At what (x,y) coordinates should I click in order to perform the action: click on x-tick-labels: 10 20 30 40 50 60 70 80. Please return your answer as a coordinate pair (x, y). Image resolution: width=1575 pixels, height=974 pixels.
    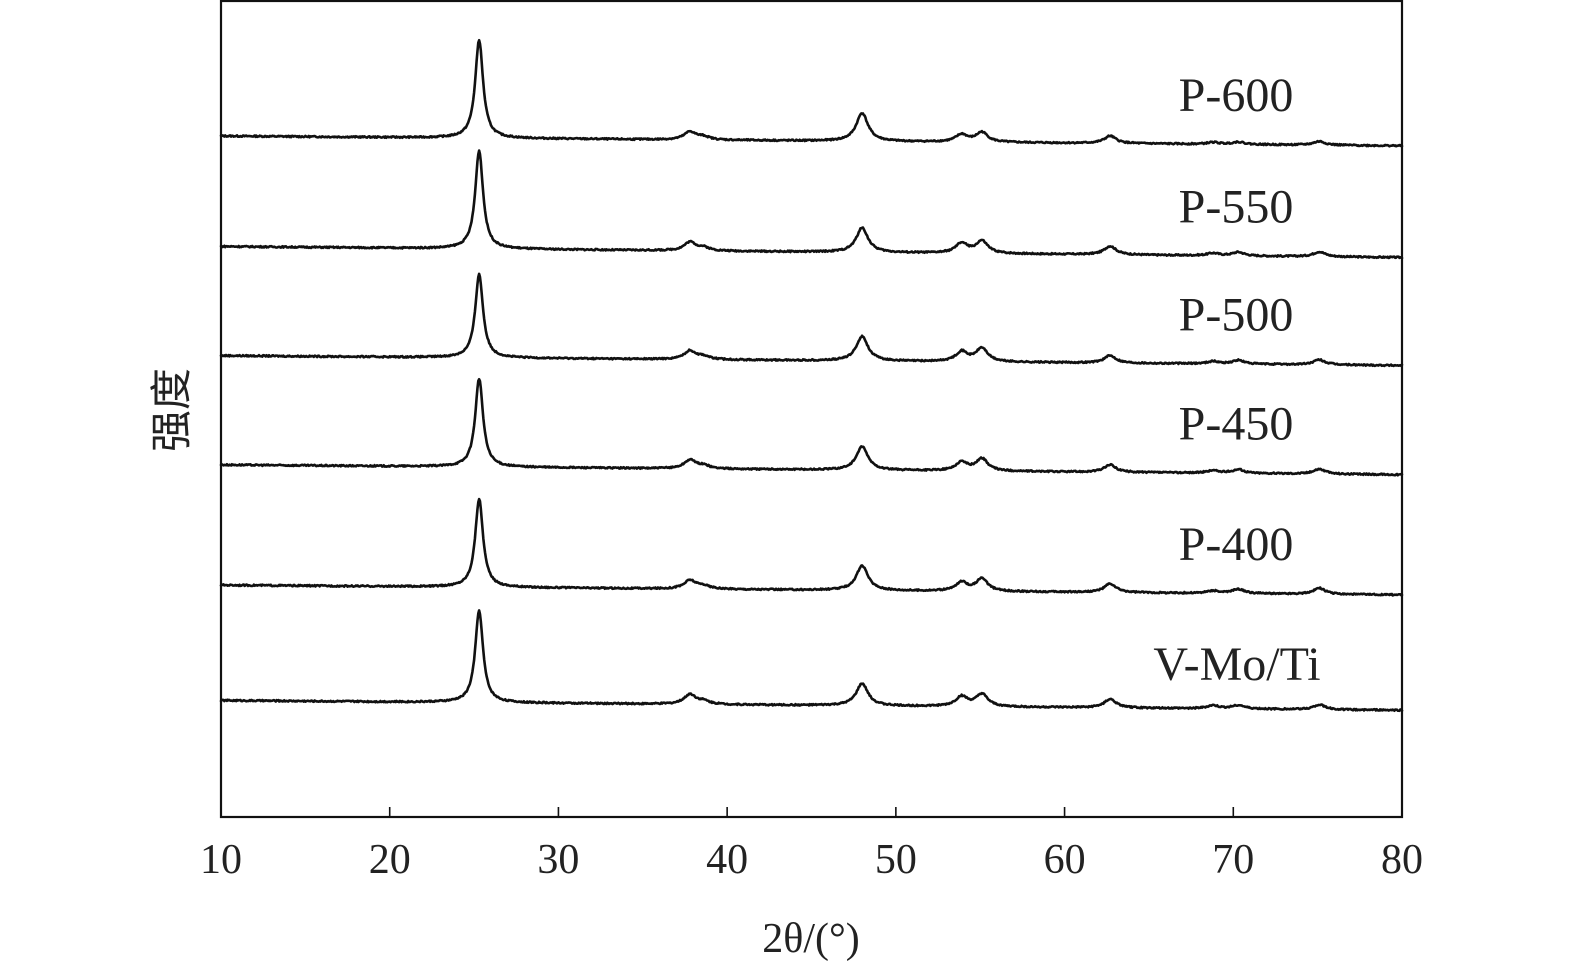
    Looking at the image, I should click on (811, 860).